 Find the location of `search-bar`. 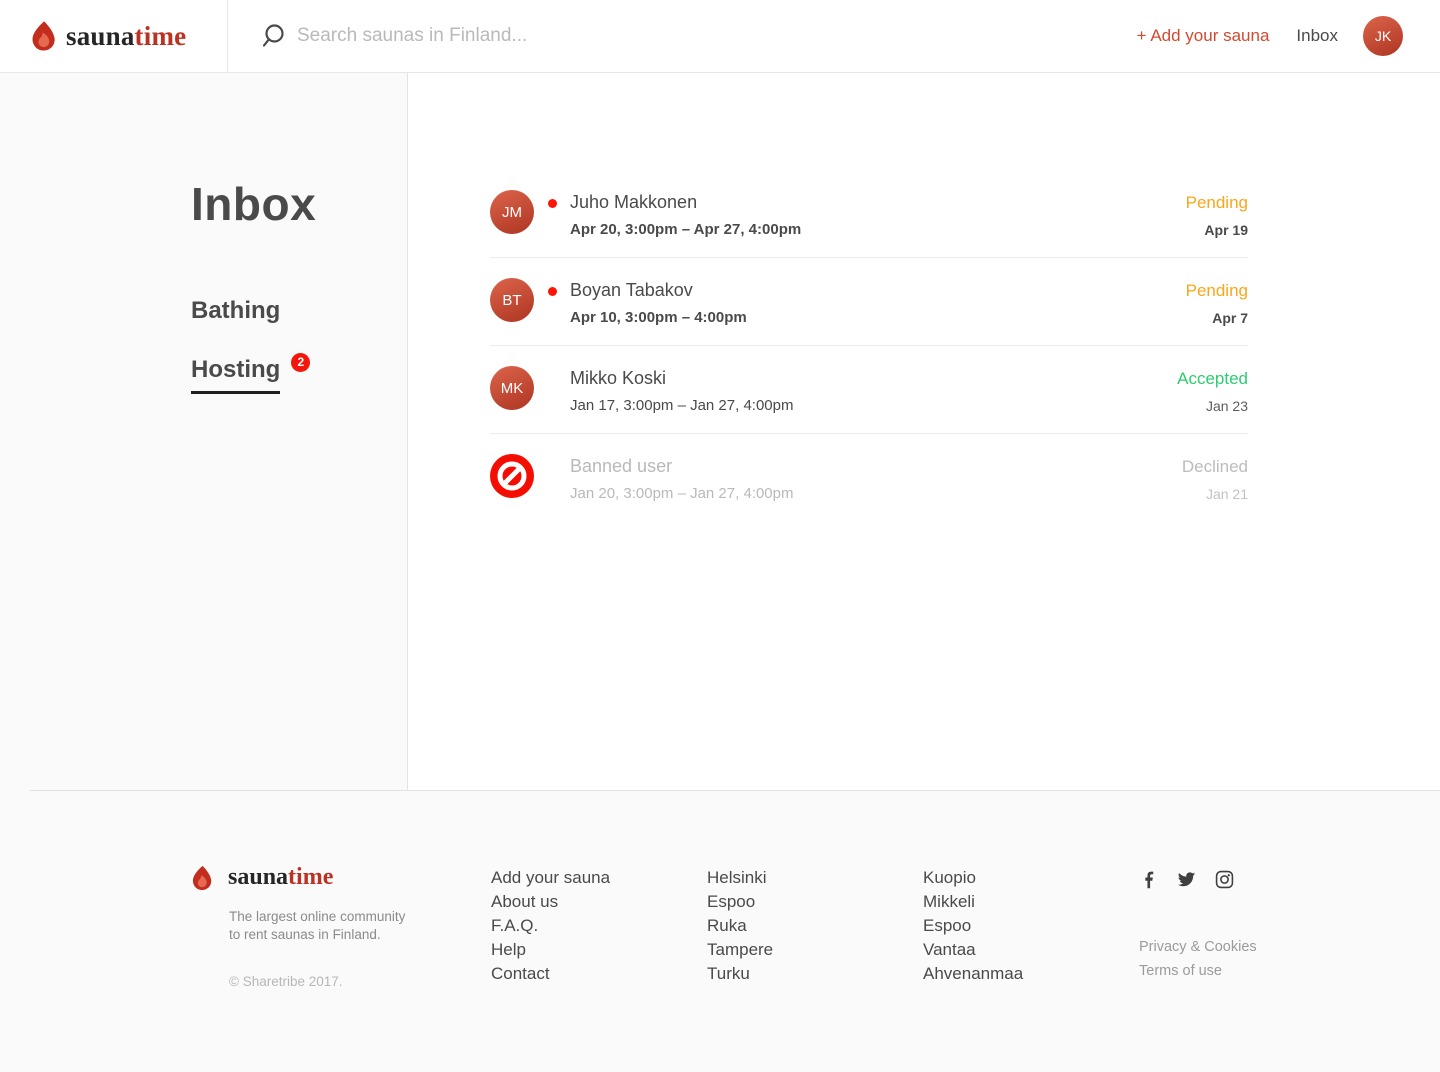

search-bar is located at coordinates (682, 36).